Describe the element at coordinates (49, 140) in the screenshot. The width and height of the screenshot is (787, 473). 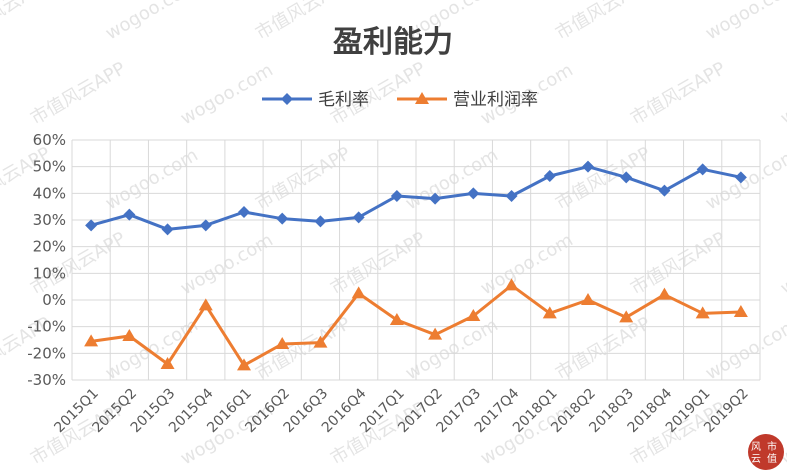
I see `y-tick-label: 60%` at that location.